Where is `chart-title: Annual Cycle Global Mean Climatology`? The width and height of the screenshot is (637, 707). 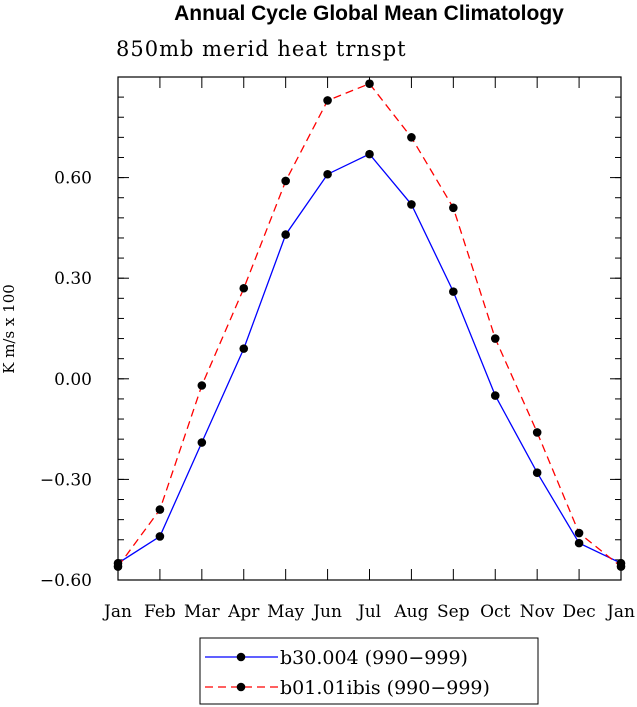
chart-title: Annual Cycle Global Mean Climatology is located at coordinates (369, 13).